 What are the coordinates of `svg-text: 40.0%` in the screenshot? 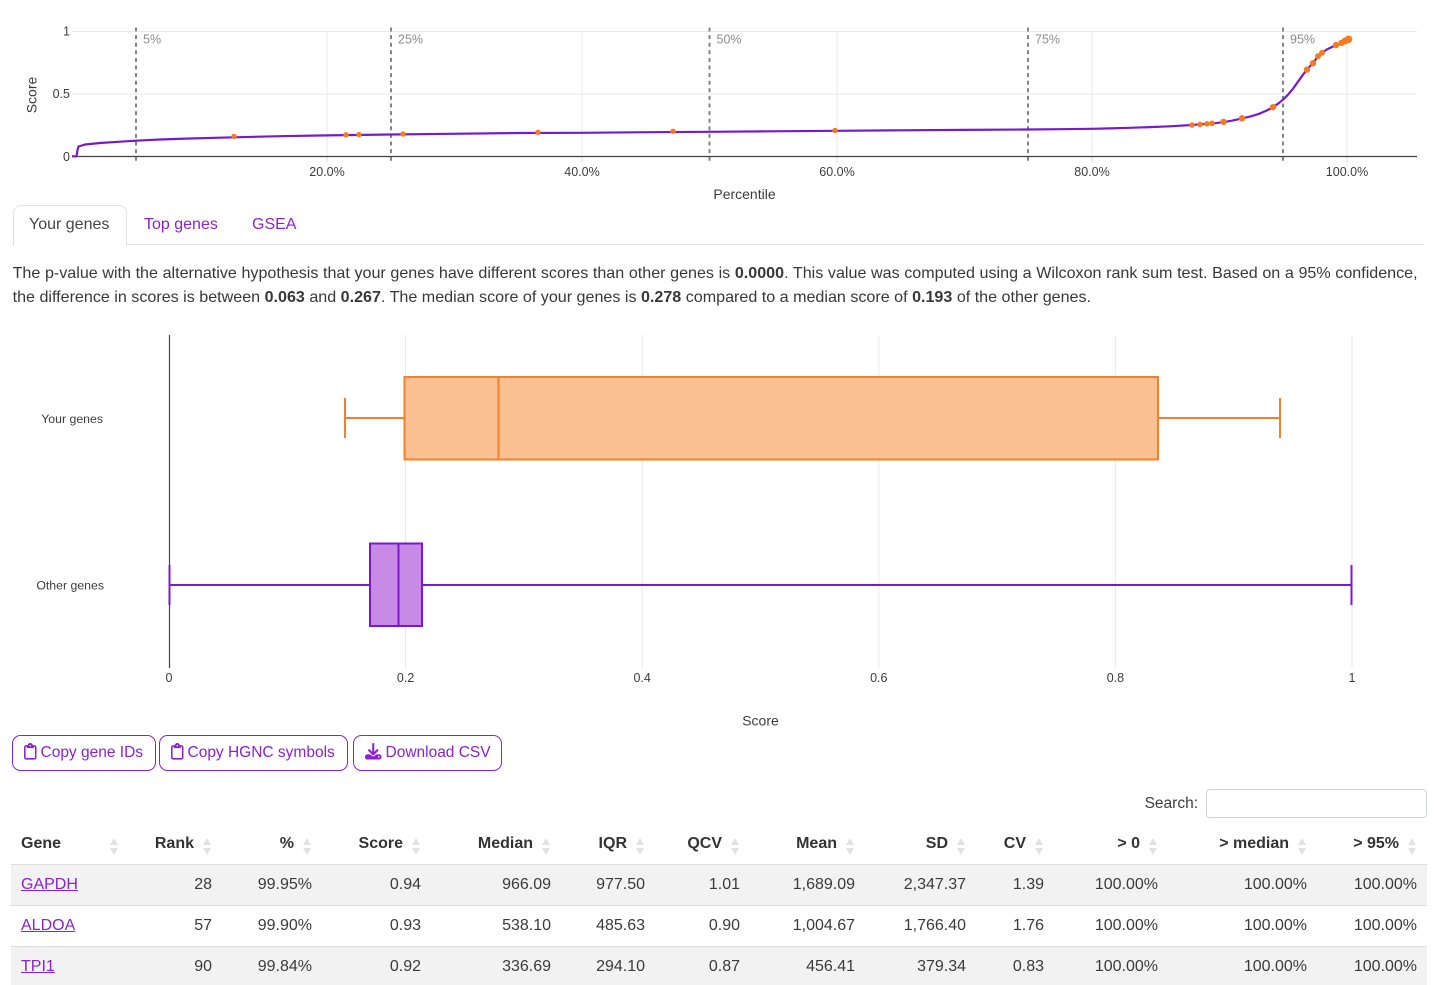 It's located at (581, 172).